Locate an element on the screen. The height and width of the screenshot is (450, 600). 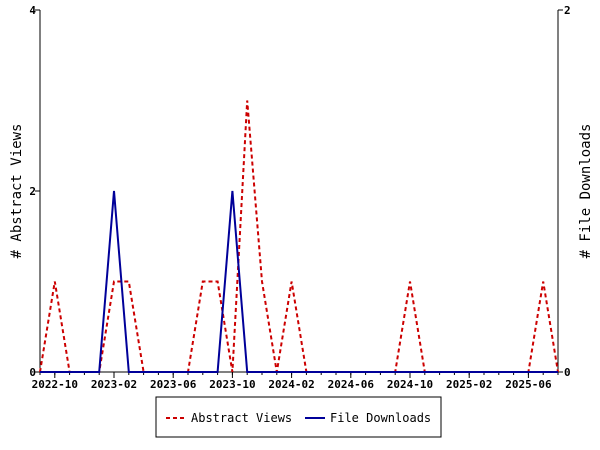
x-tick-label: 2025-06 is located at coordinates (528, 384).